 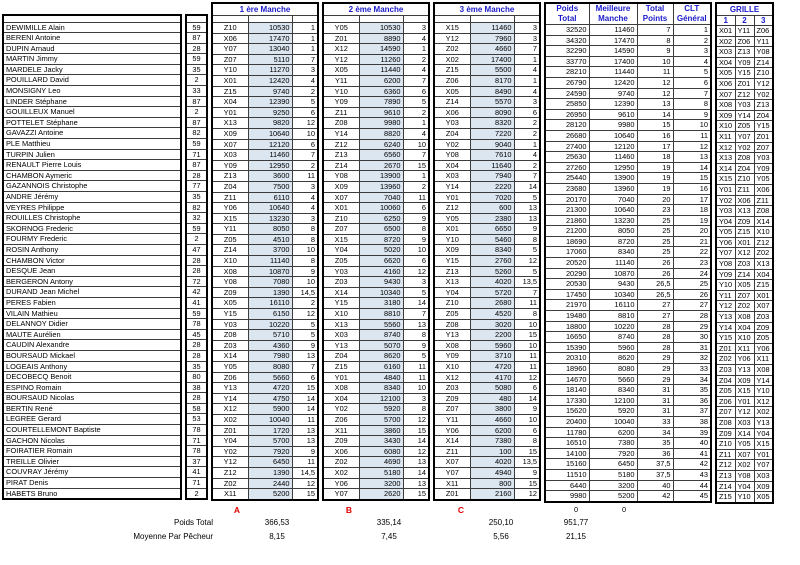 What do you see at coordinates (376, 208) in the screenshot?
I see `table-row: X01 10060 6` at bounding box center [376, 208].